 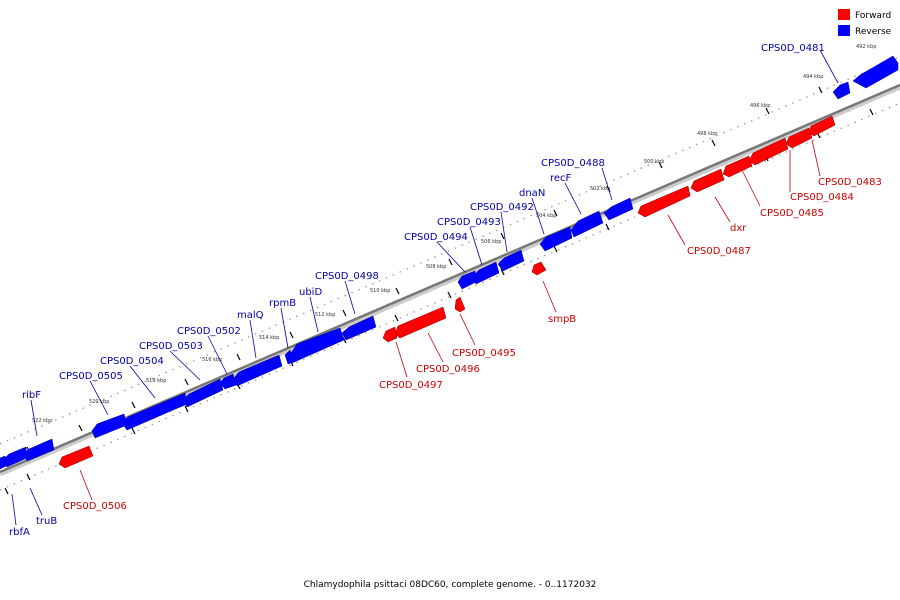 I want to click on legend-label-reverse: Reverse, so click(x=873, y=32).